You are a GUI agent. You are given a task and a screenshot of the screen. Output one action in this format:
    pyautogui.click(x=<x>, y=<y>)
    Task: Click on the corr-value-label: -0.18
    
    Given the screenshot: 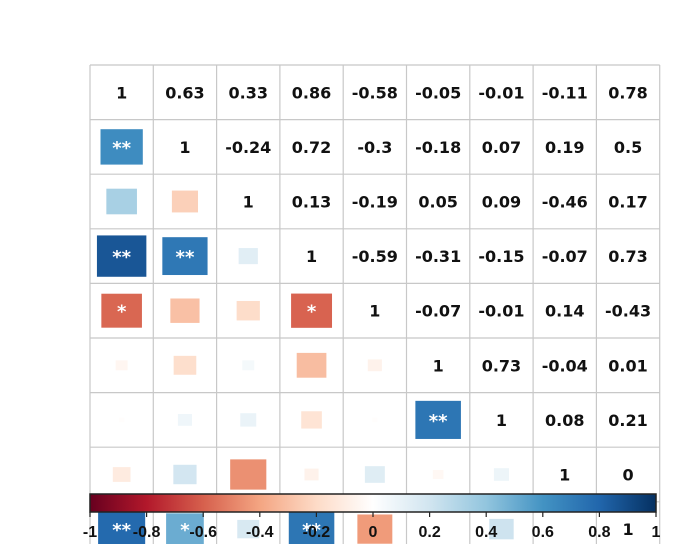 What is the action you would take?
    pyautogui.click(x=438, y=147)
    